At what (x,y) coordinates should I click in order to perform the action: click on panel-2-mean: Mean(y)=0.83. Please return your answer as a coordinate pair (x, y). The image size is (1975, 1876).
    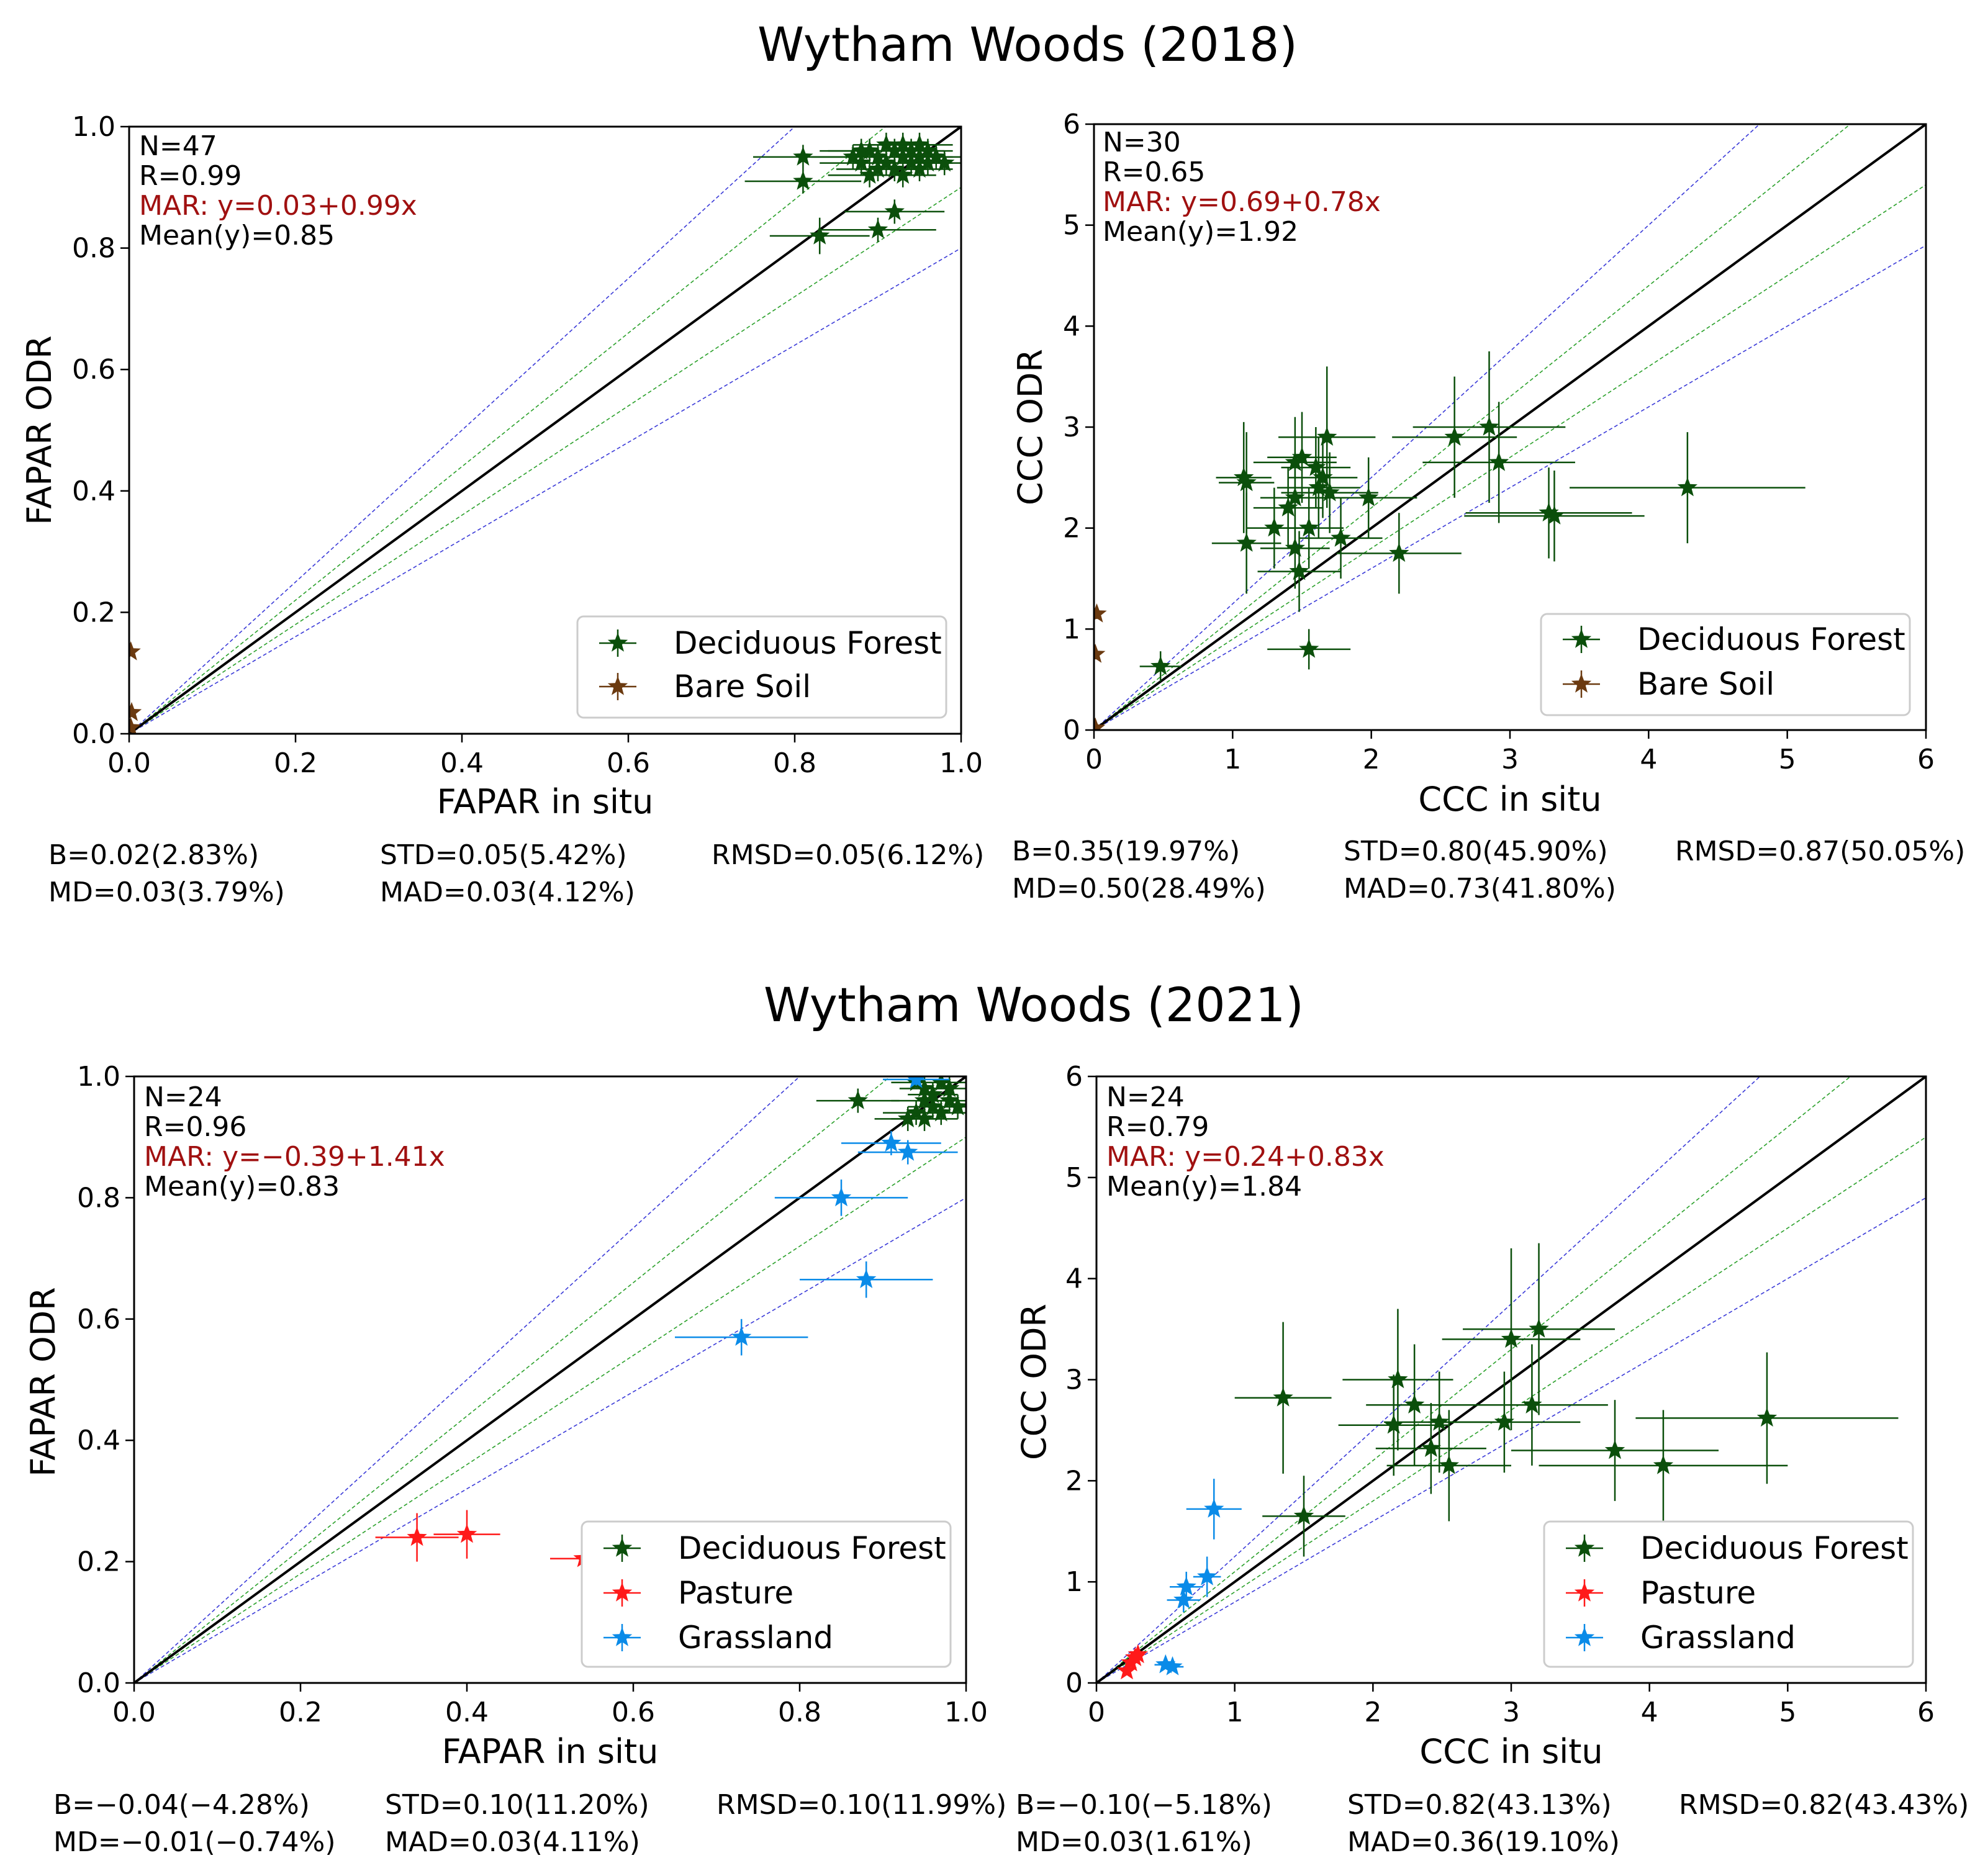
    Looking at the image, I should click on (242, 1186).